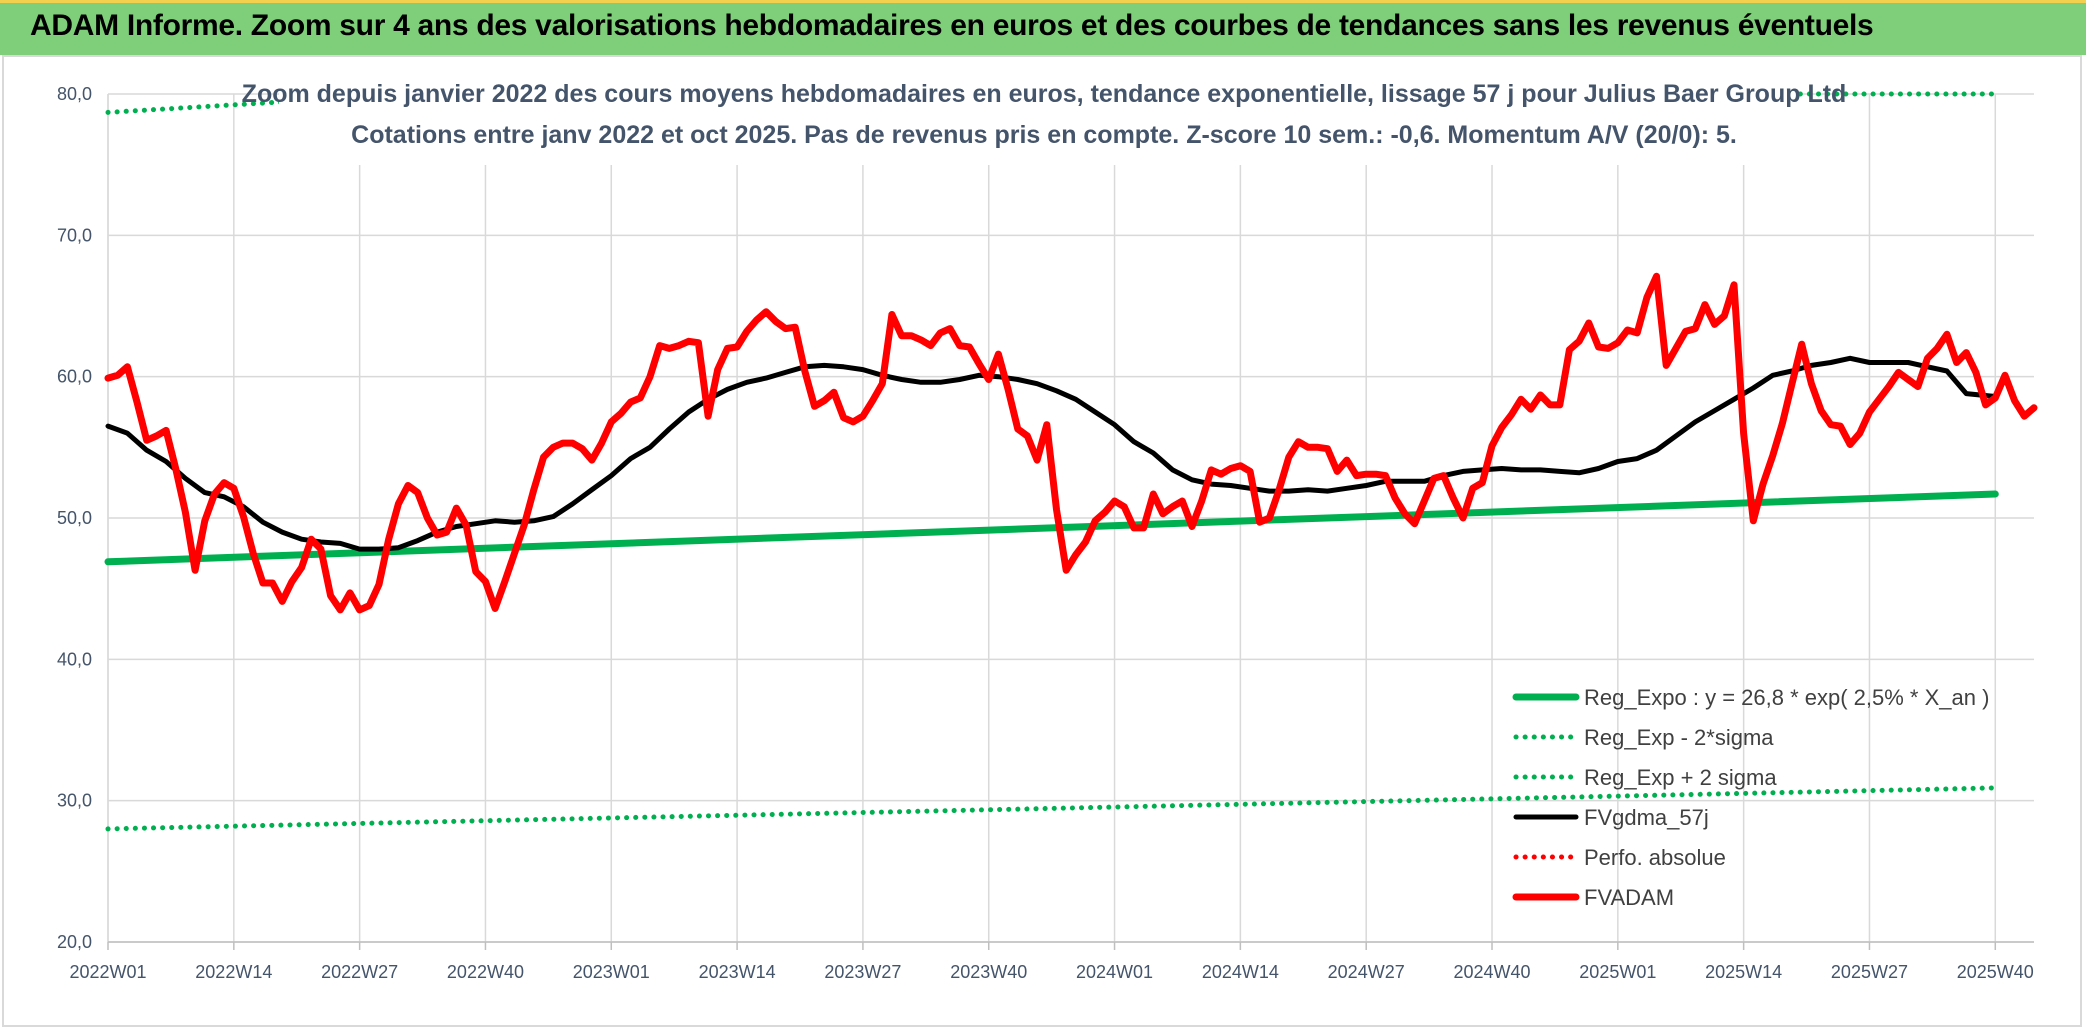 This screenshot has width=2086, height=1031. What do you see at coordinates (1114, 972) in the screenshot?
I see `x-tick-label: 2024W01` at bounding box center [1114, 972].